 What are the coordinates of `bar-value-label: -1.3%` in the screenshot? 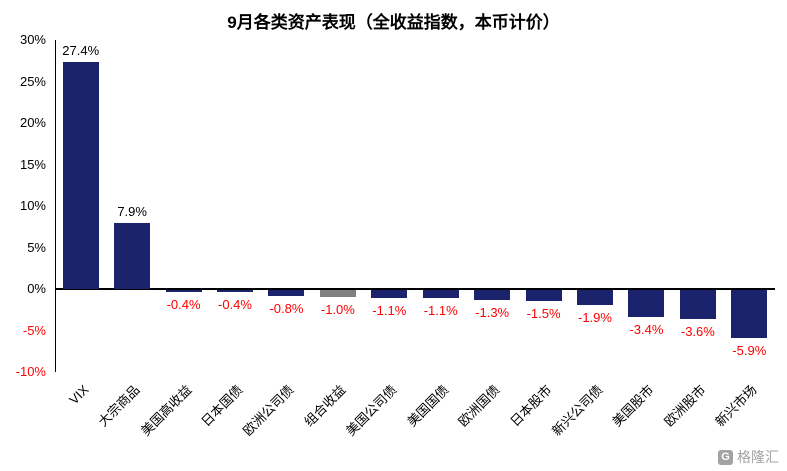 It's located at (492, 312).